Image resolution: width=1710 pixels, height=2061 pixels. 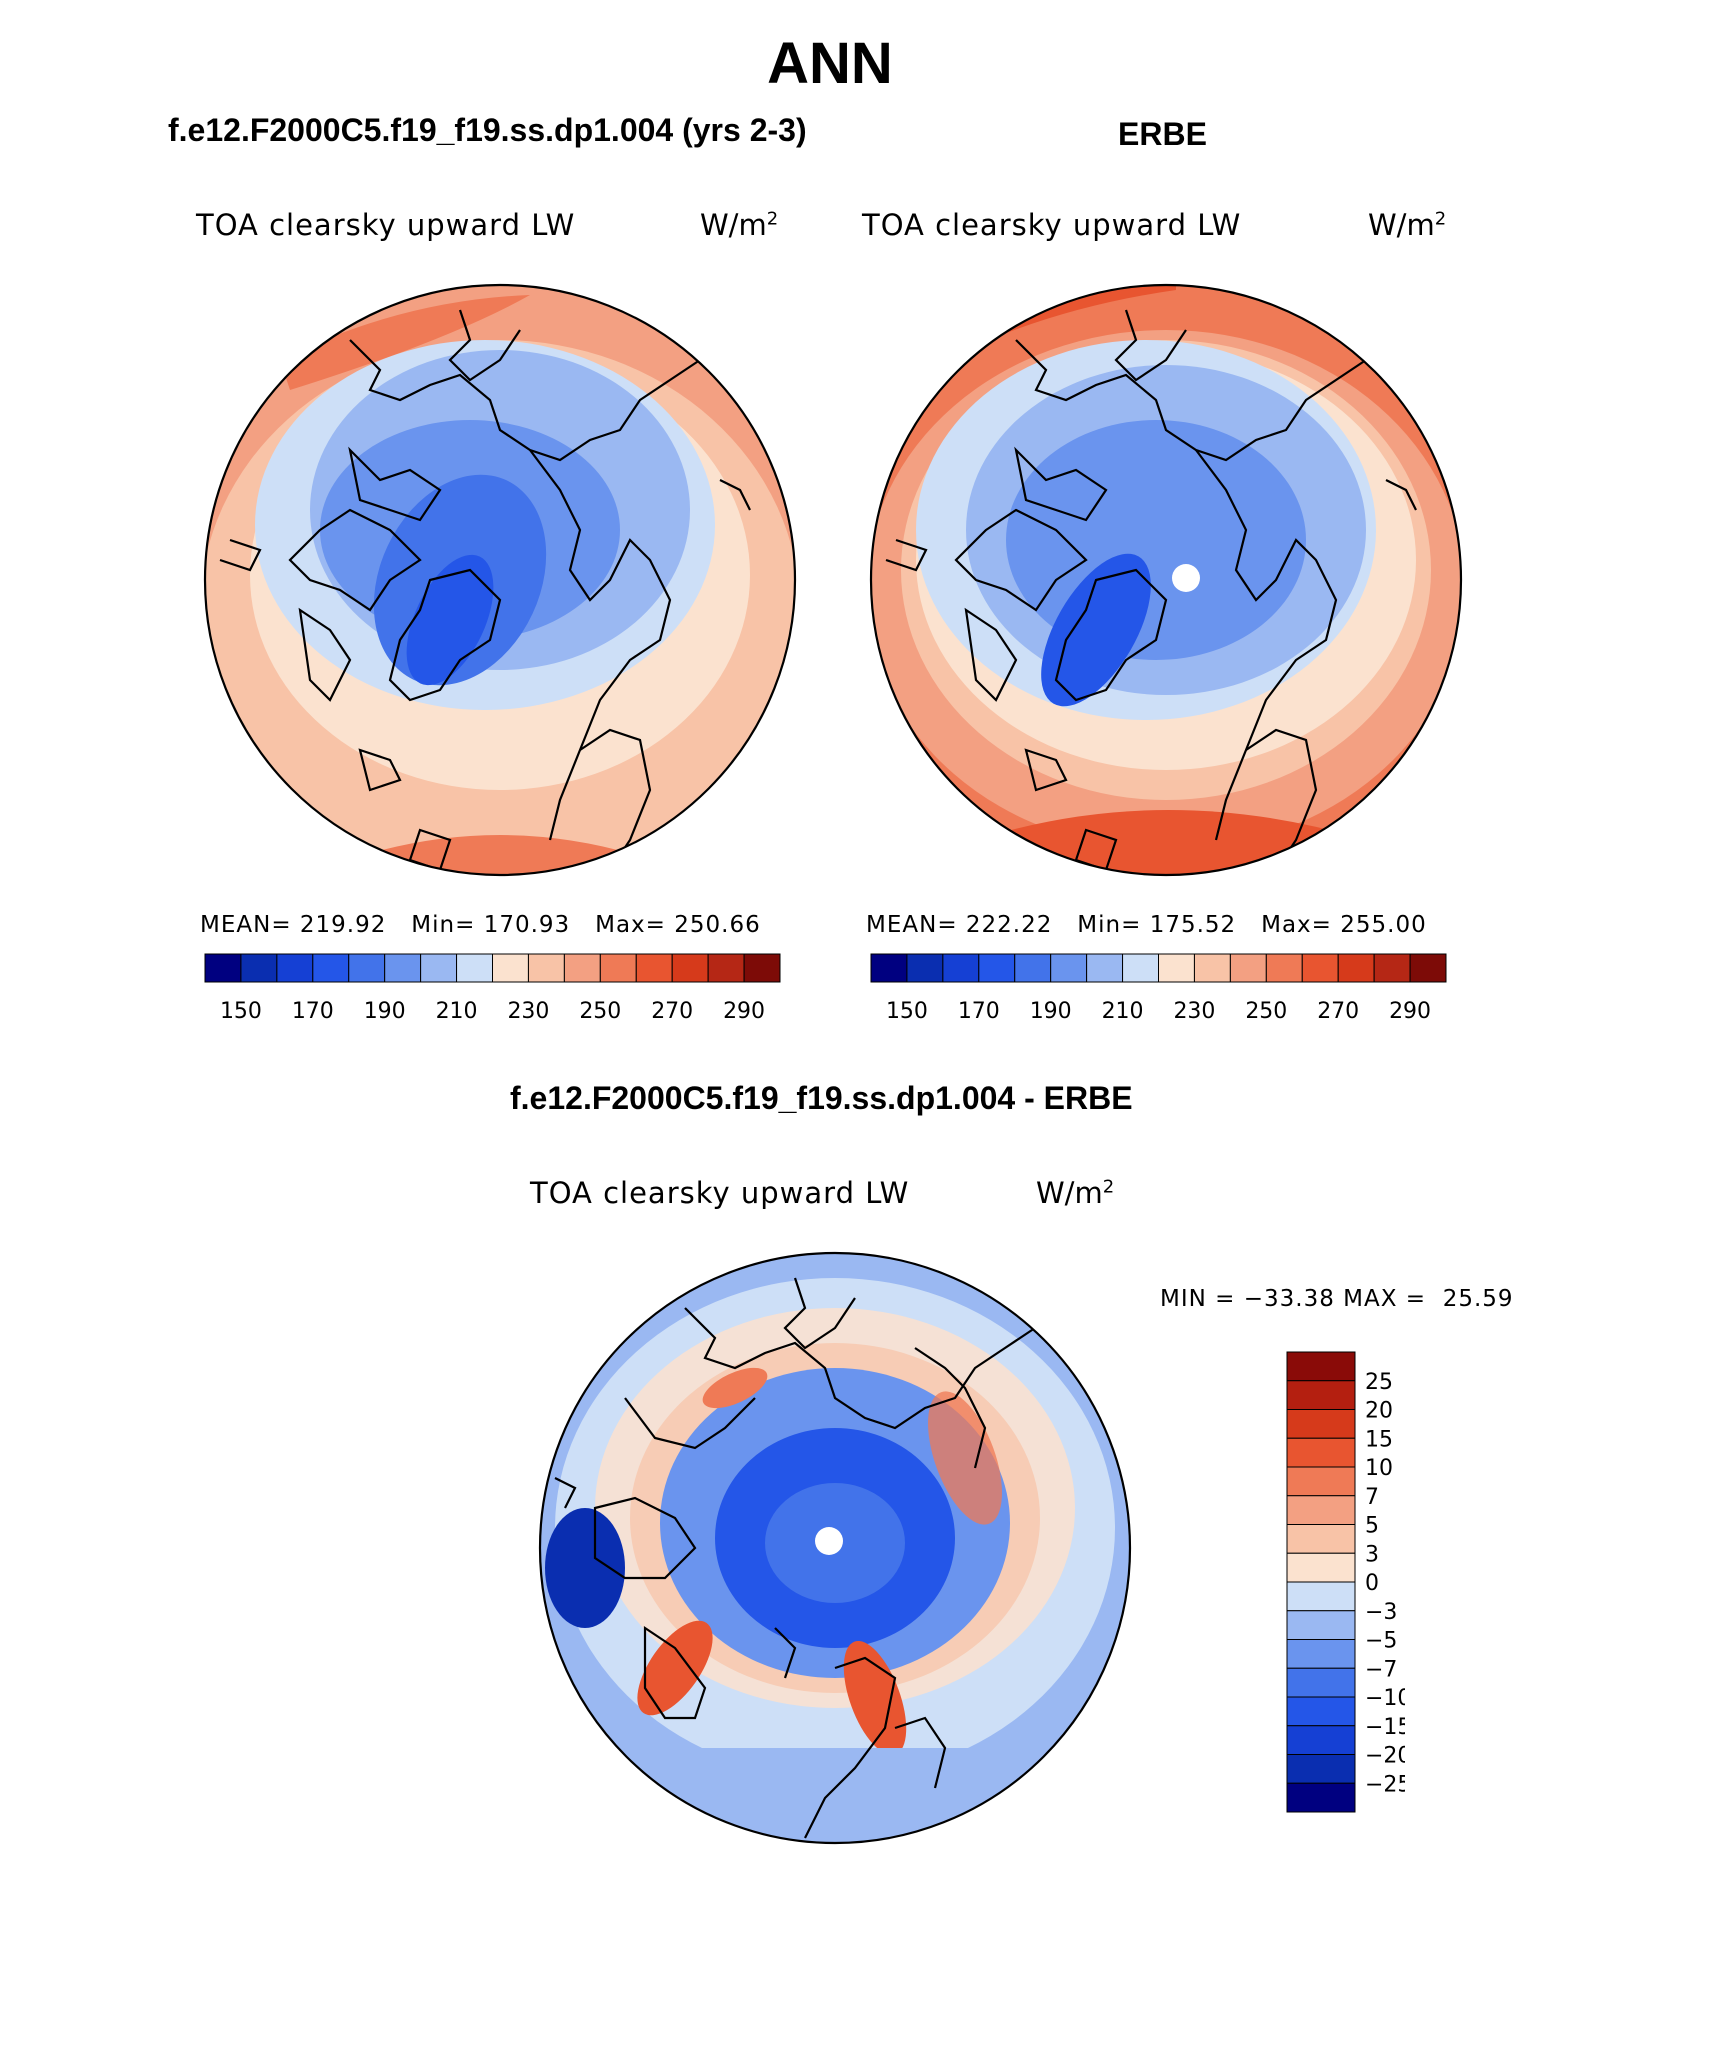 What do you see at coordinates (457, 1011) in the screenshot?
I see `model-colorbar-tick-label: 210` at bounding box center [457, 1011].